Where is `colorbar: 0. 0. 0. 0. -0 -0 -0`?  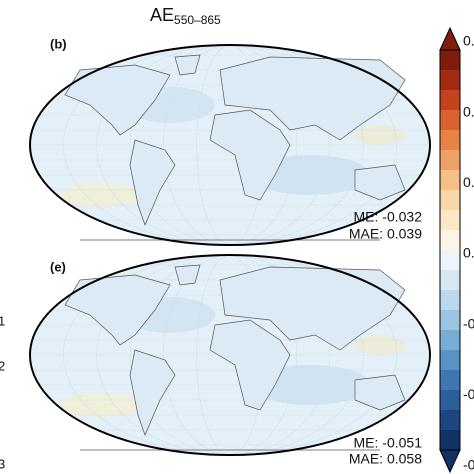
colorbar: 0. 0. 0. 0. -0 -0 -0 is located at coordinates (456, 250).